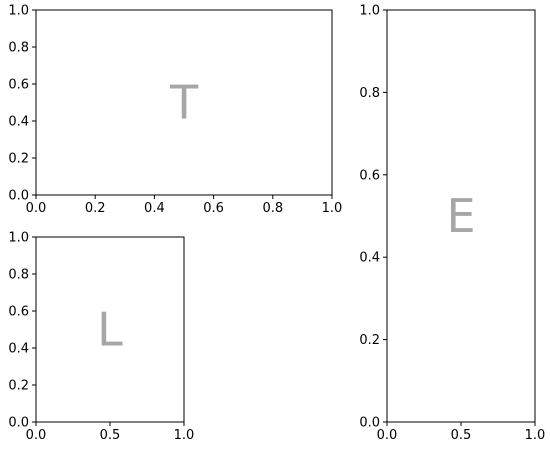  I want to click on axes-e-ytick-label: 0.4, so click(369, 258).